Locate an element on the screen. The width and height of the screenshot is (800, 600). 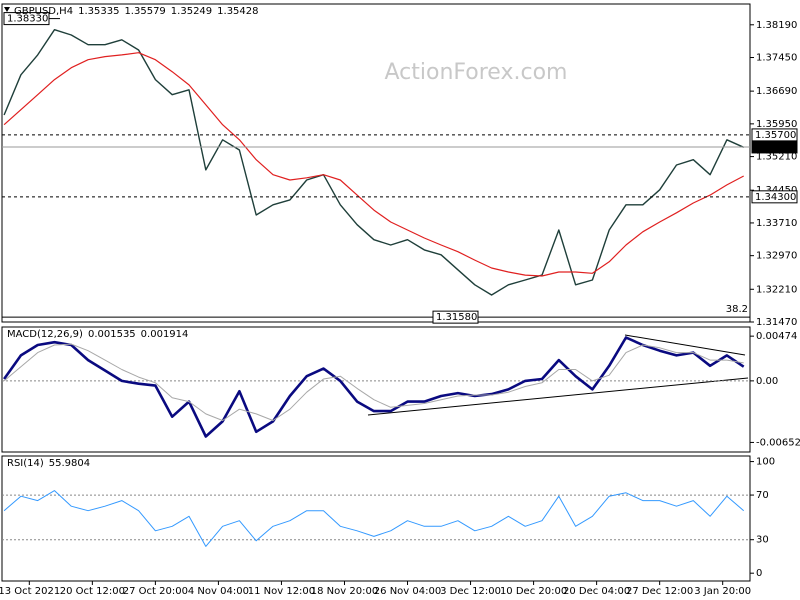
y-tick-label: 1.36690 is located at coordinates (776, 91).